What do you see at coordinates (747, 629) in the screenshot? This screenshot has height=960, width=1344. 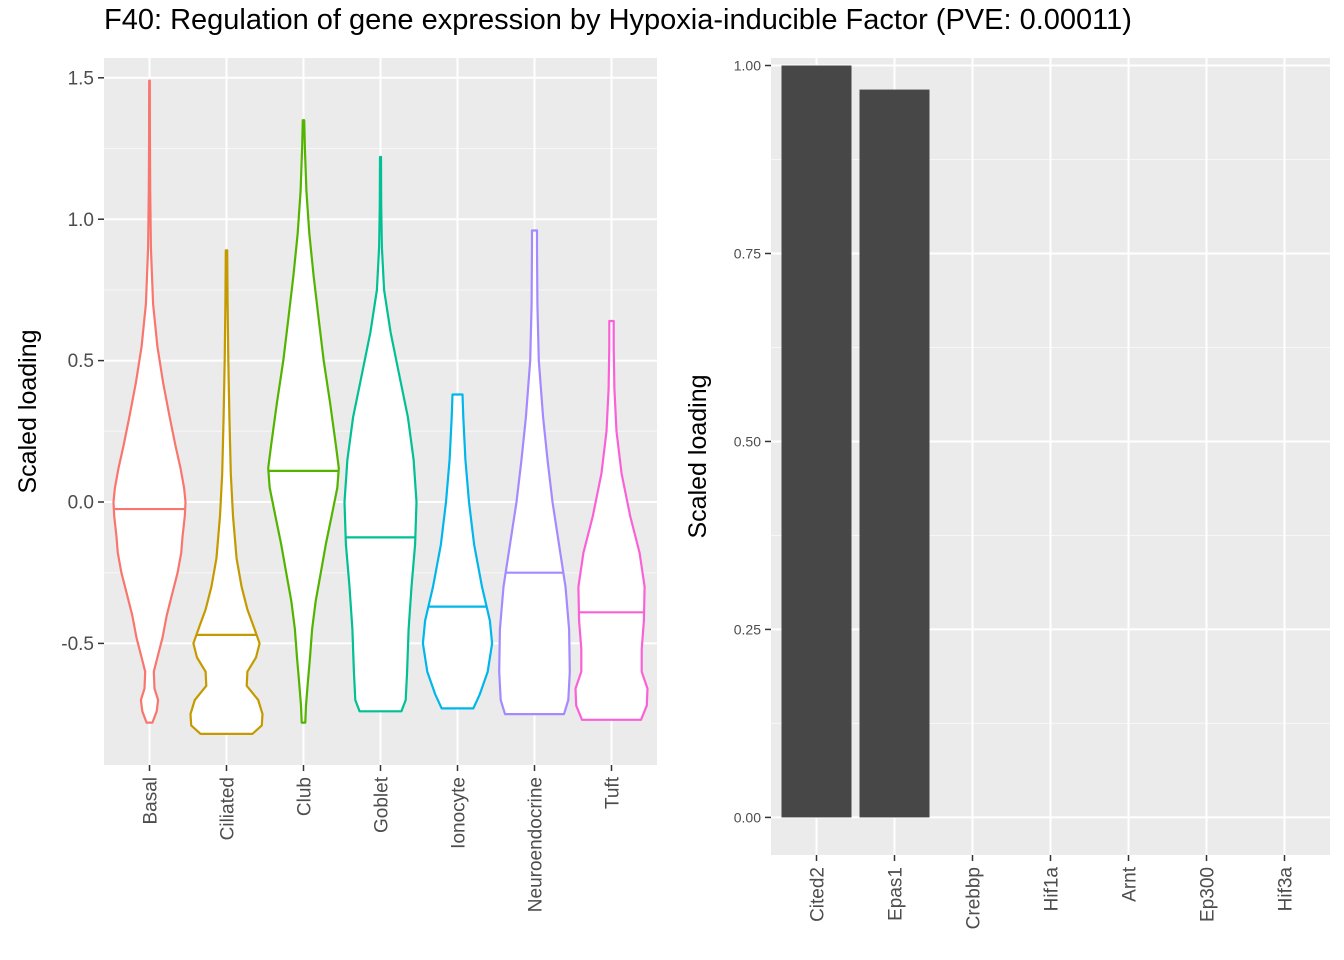 I see `bar-y-tick-label: 0.25` at bounding box center [747, 629].